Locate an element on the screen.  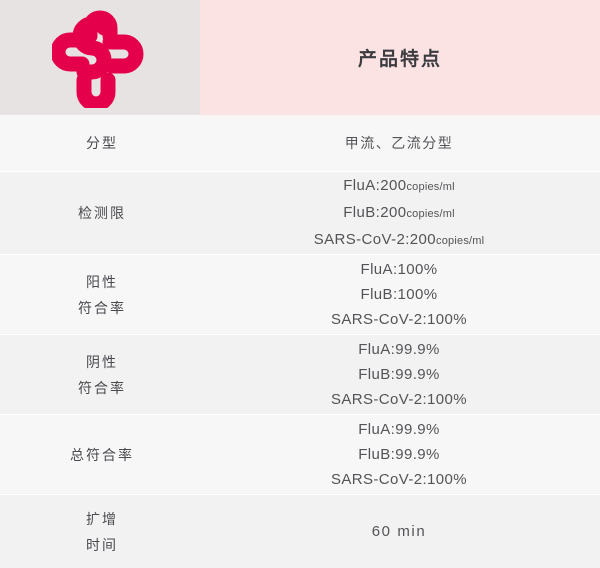
logo-cell is located at coordinates (100, 57).